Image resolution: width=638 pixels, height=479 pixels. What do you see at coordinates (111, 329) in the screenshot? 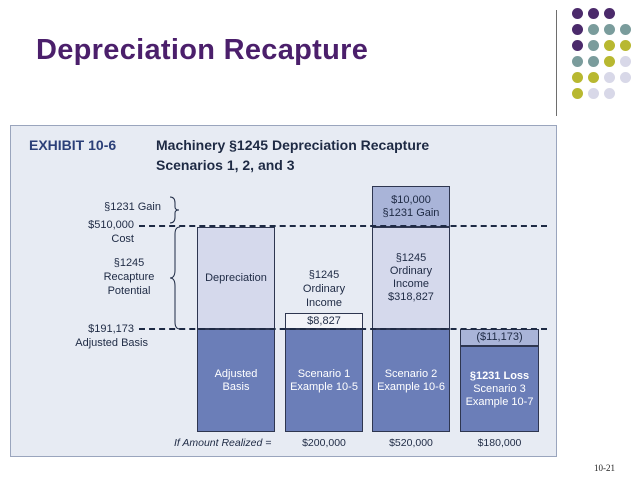
I see `basis-value: $191,173` at bounding box center [111, 329].